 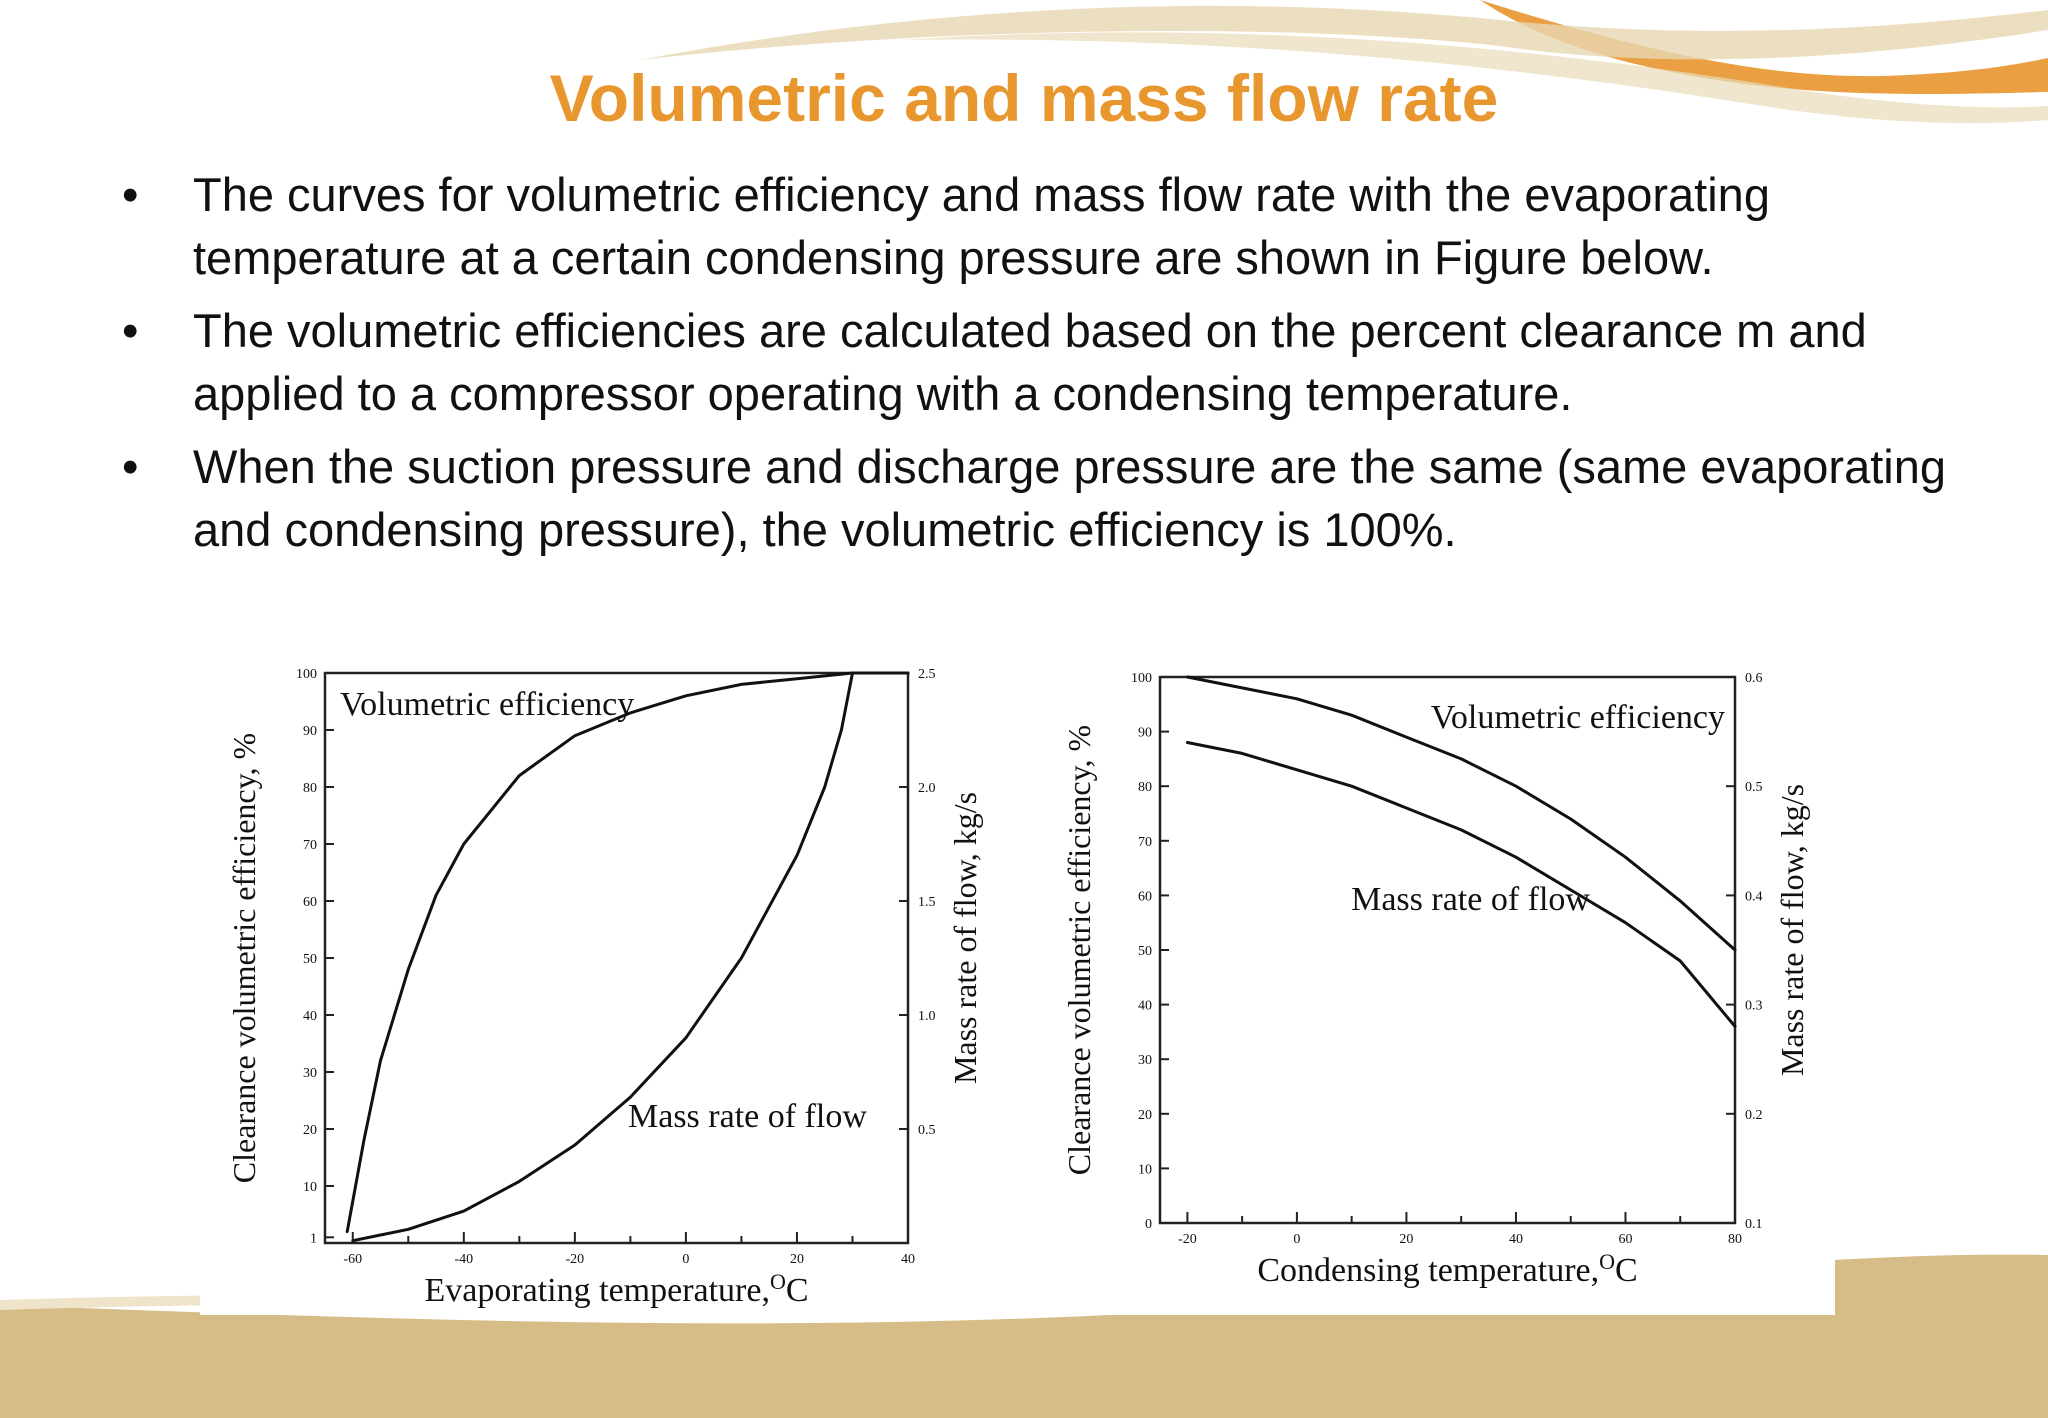 I want to click on y2-tick-label: 2.5, so click(x=927, y=674).